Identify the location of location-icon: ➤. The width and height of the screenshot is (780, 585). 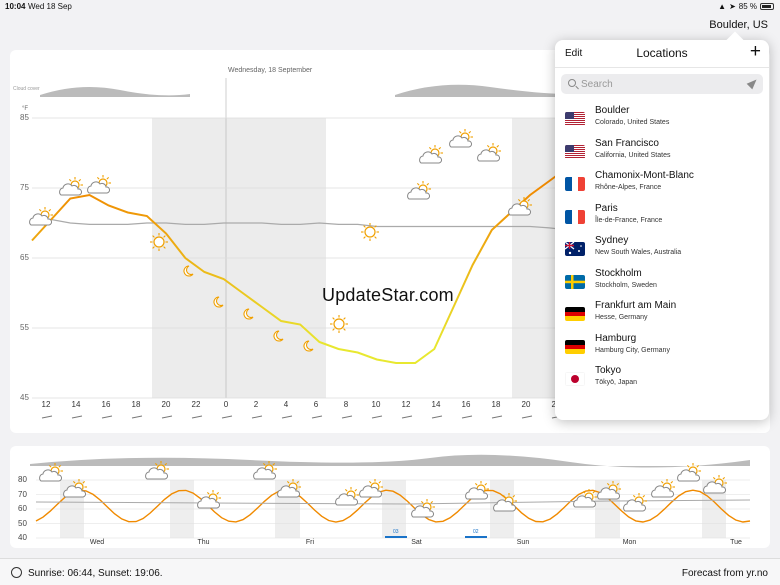
(732, 6).